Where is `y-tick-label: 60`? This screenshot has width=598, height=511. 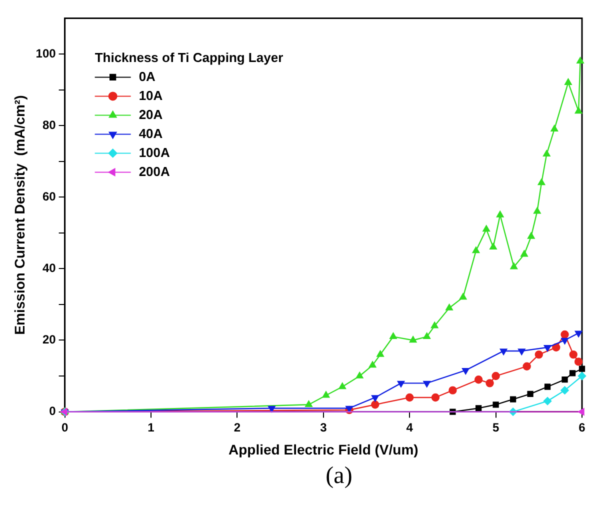 y-tick-label: 60 is located at coordinates (49, 196).